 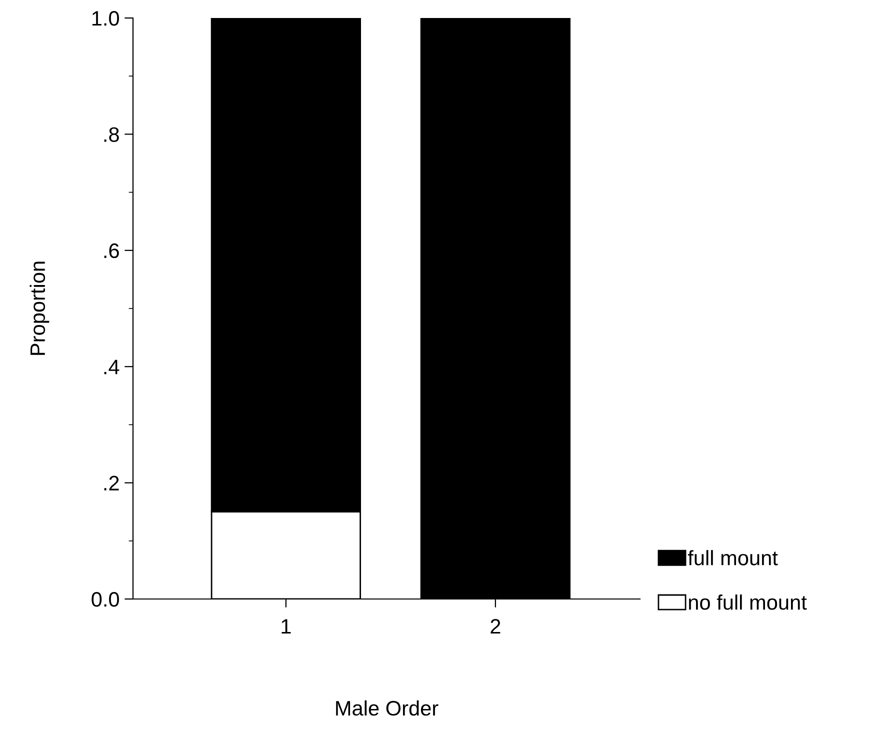 I want to click on legend-label: full mount, so click(x=733, y=558).